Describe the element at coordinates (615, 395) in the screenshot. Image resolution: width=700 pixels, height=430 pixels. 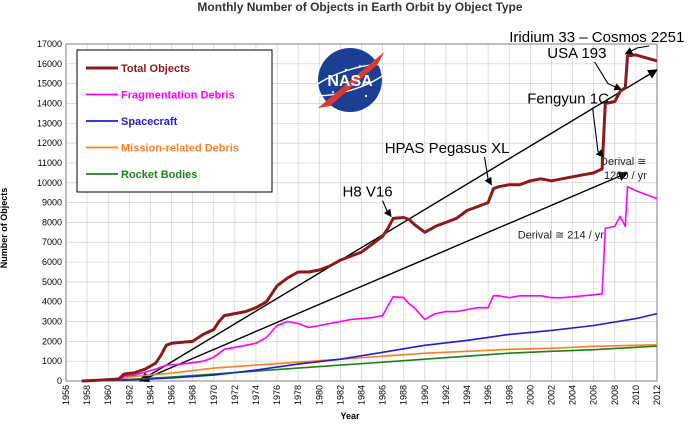
I see `x-tick-label: 2008` at that location.